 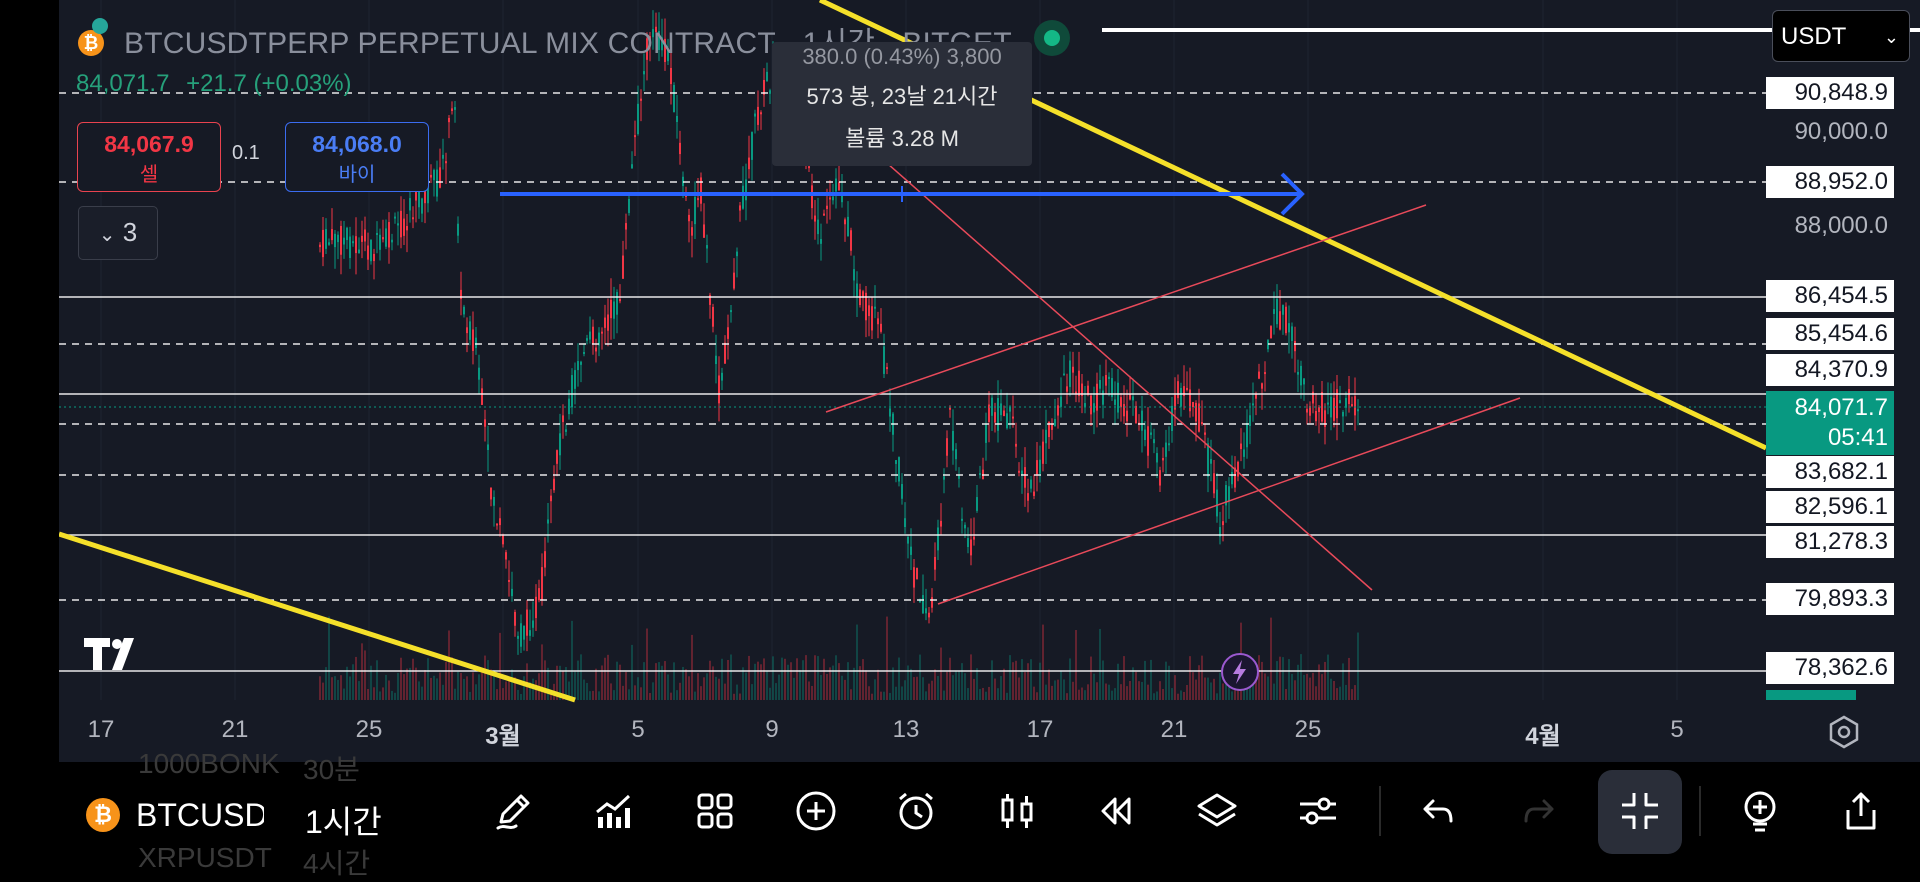 What do you see at coordinates (209, 763) in the screenshot?
I see `ghost-symbol: 1000BONK` at bounding box center [209, 763].